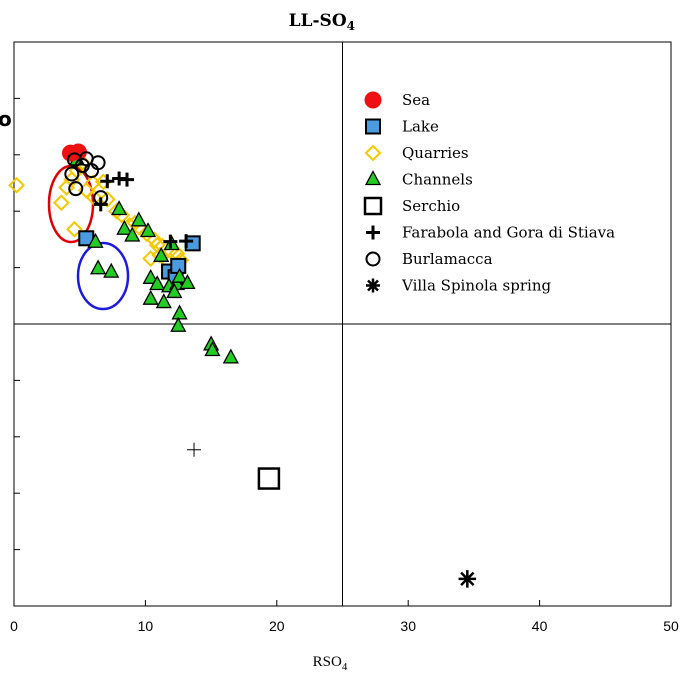 This screenshot has height=680, width=689. I want to click on legend-label: Channels, so click(437, 180).